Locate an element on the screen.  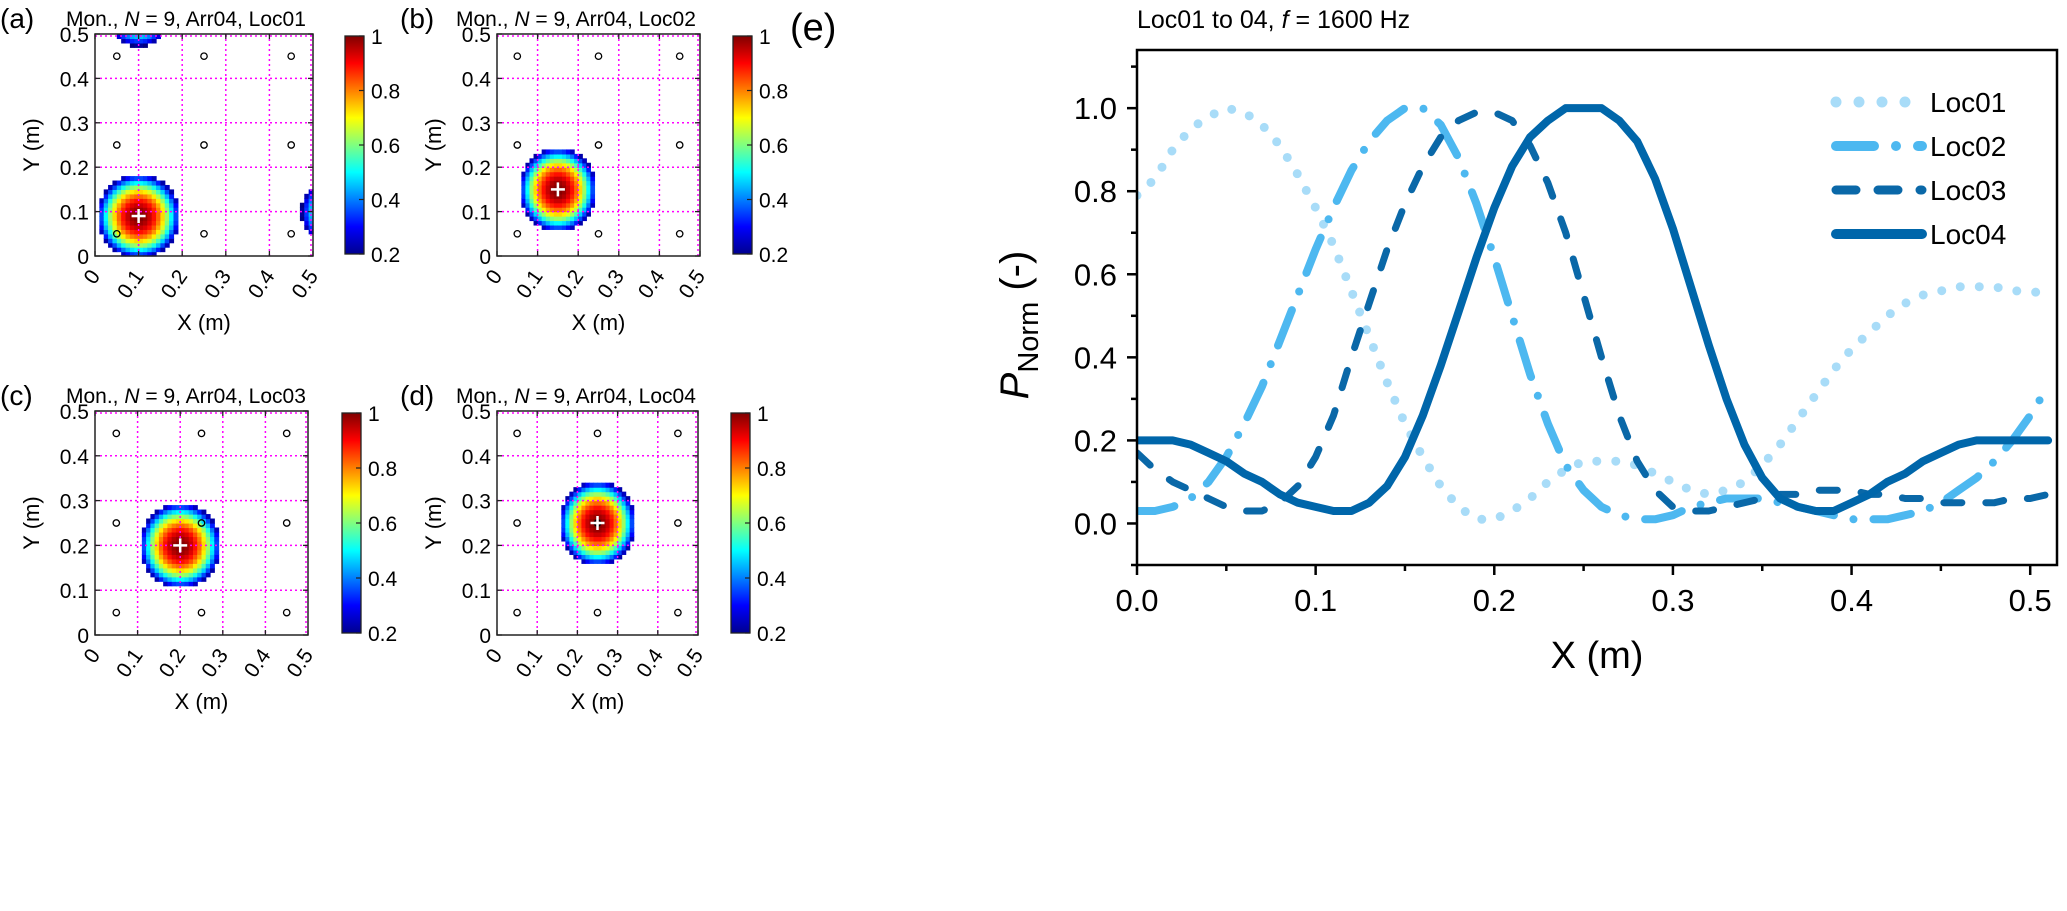
y-tick-label: 0.5 is located at coordinates (476, 35).